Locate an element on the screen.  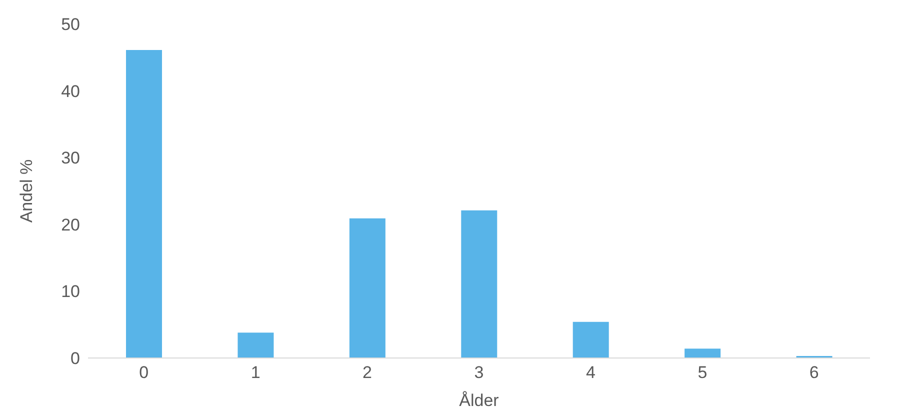
y-tick-label: 50 is located at coordinates (70, 24).